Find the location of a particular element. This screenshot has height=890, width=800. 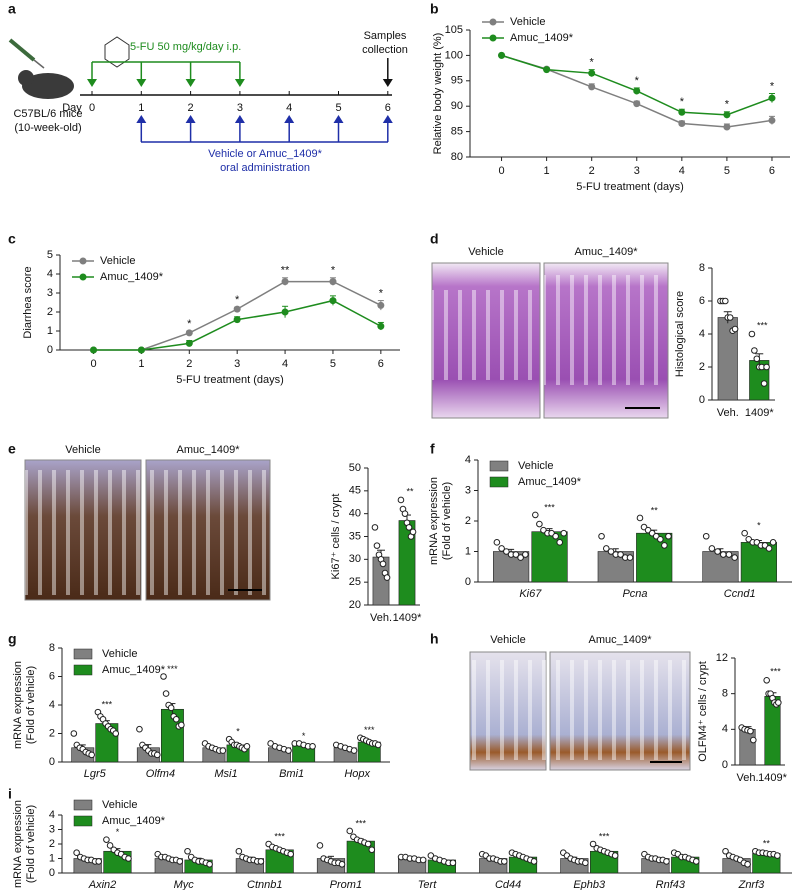

x-tick-label: Prom1 is located at coordinates (346, 884).